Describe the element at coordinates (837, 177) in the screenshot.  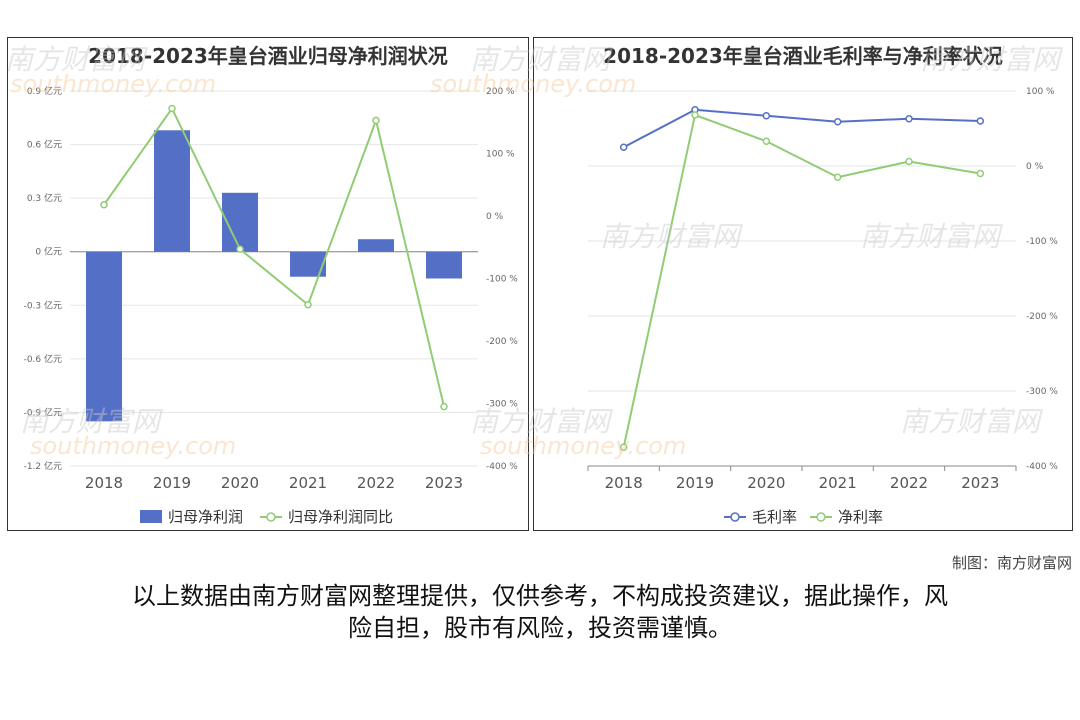
I see `series-1-point-2021` at that location.